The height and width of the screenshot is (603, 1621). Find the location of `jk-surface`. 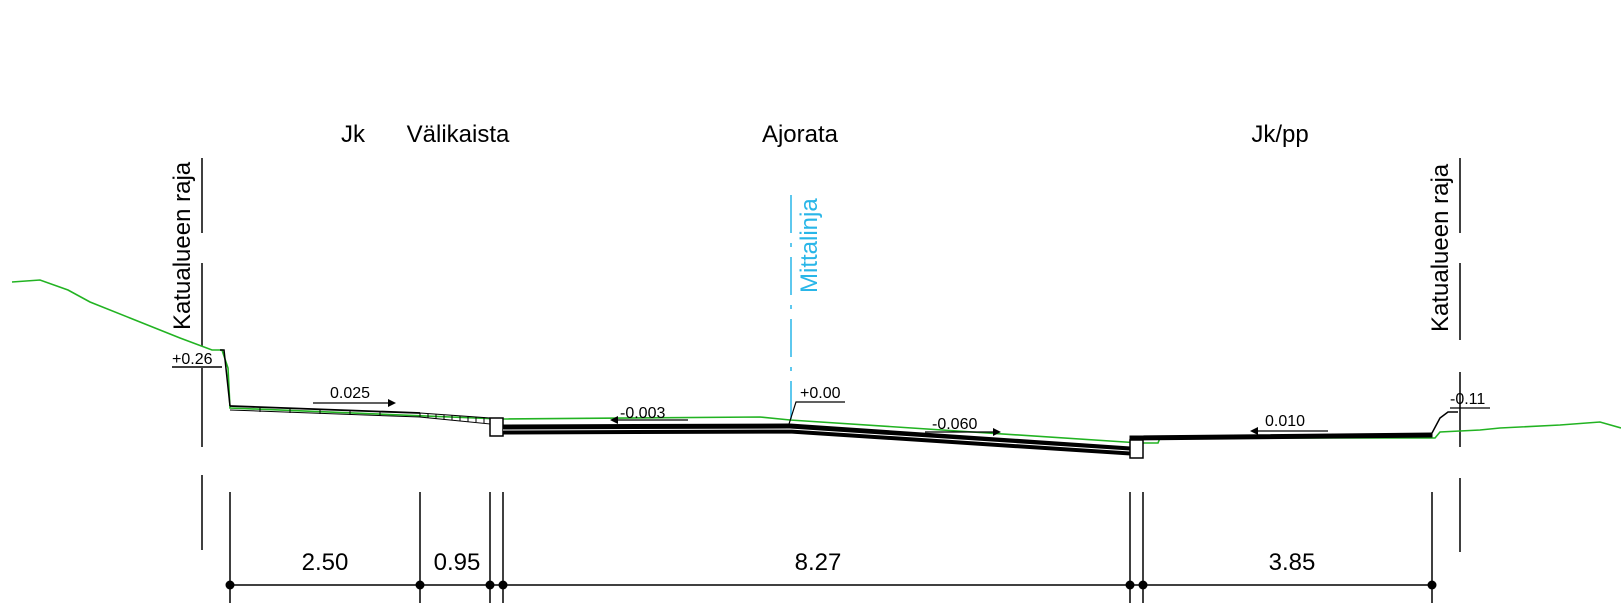

jk-surface is located at coordinates (325, 409).